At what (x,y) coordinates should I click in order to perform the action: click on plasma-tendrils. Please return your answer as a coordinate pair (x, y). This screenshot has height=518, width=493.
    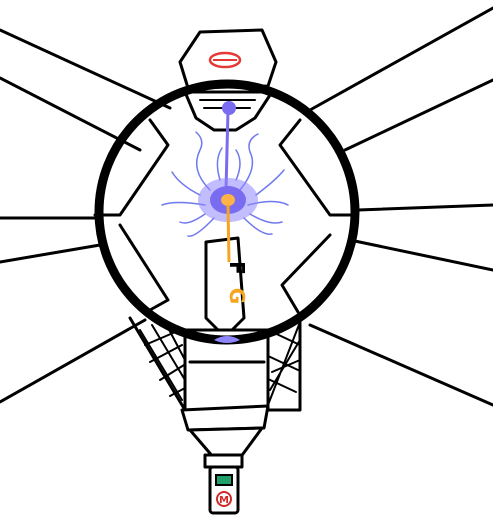
    Looking at the image, I should click on (225, 184).